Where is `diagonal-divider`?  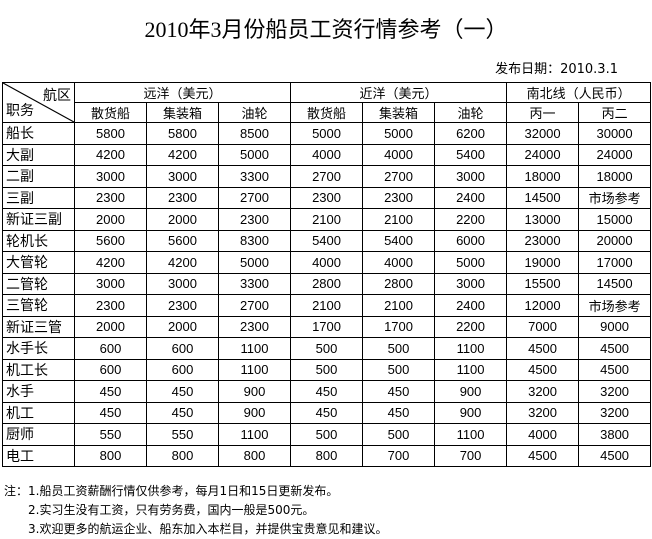
diagonal-divider is located at coordinates (38, 102).